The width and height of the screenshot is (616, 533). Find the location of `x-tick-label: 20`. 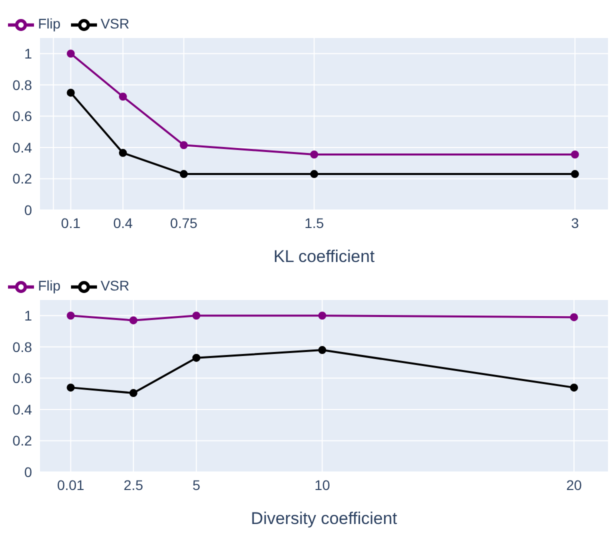

x-tick-label: 20 is located at coordinates (574, 484).